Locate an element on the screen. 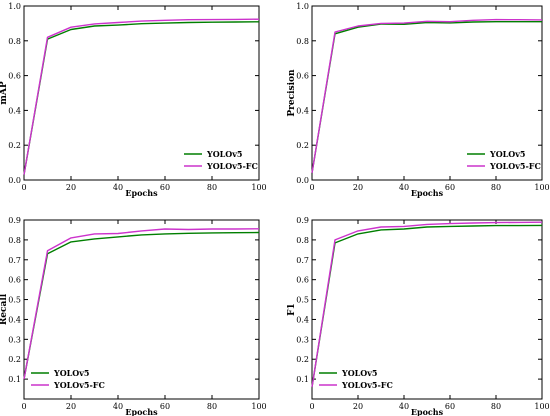 Image resolution: width=550 pixels, height=416 pixels. y-axis-label: mAP is located at coordinates (4, 93).